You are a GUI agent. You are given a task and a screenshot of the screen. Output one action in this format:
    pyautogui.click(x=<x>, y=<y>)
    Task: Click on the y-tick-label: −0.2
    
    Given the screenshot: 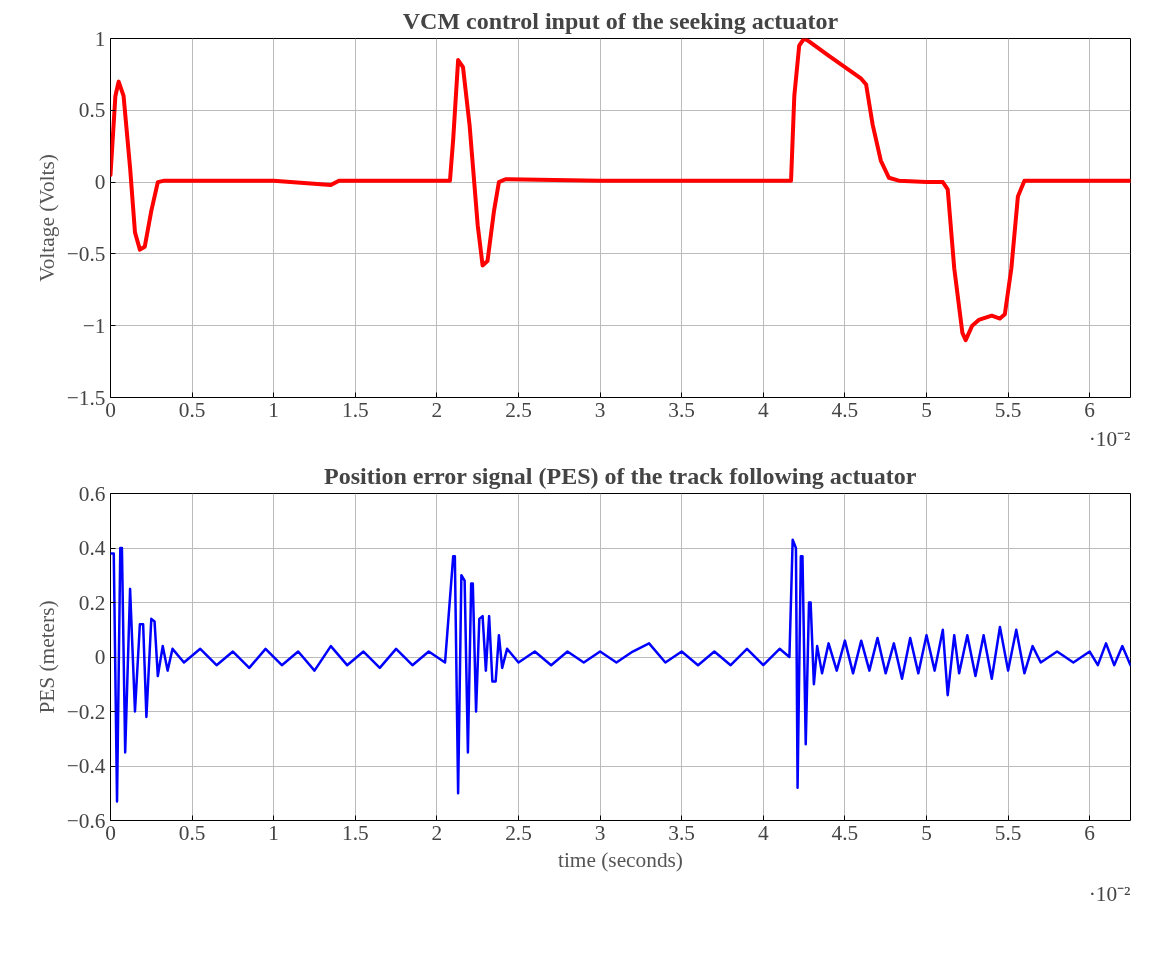 What is the action you would take?
    pyautogui.click(x=86, y=711)
    